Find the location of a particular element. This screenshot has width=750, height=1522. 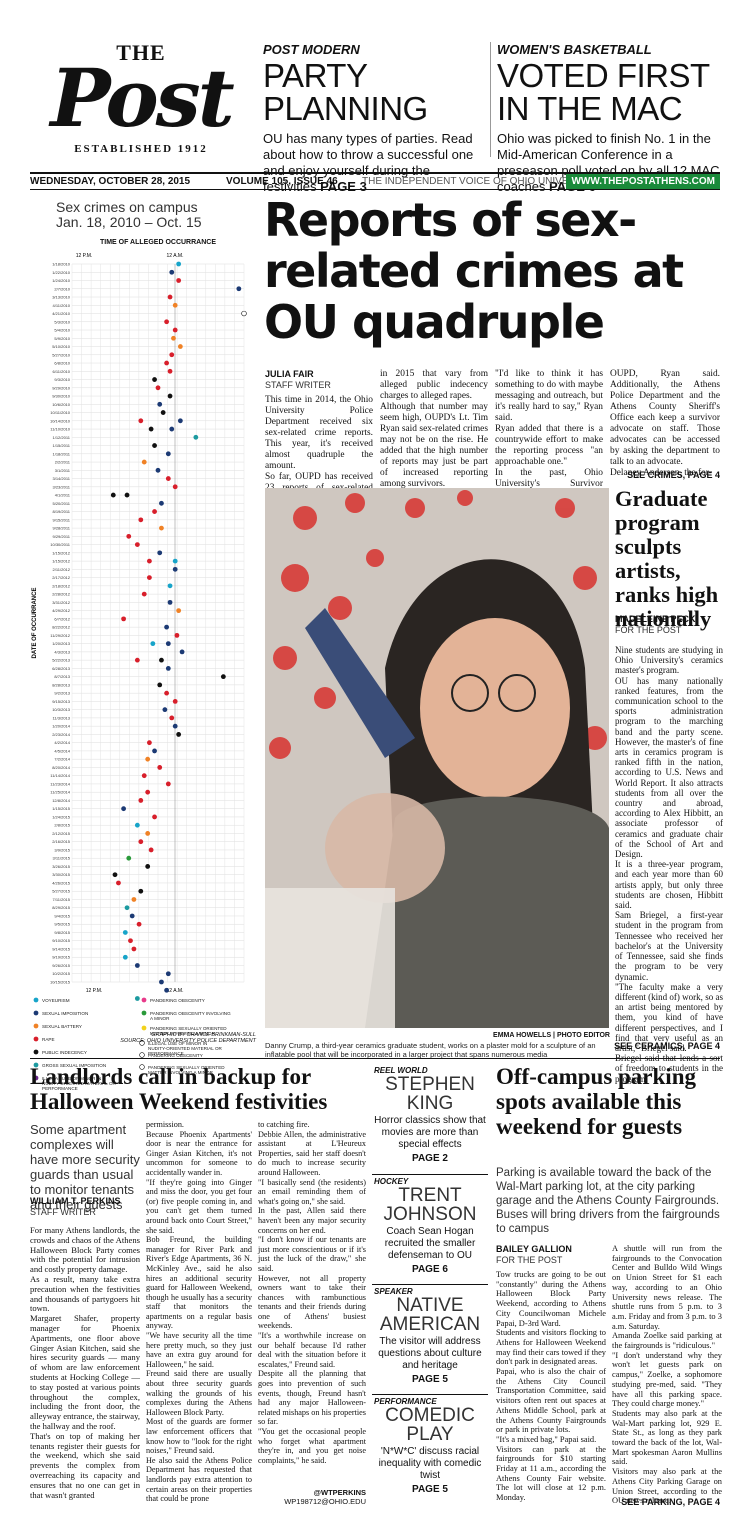

grad-continued-link: SEE CERAMICS, PAGE 4 is located at coordinates (667, 1046).